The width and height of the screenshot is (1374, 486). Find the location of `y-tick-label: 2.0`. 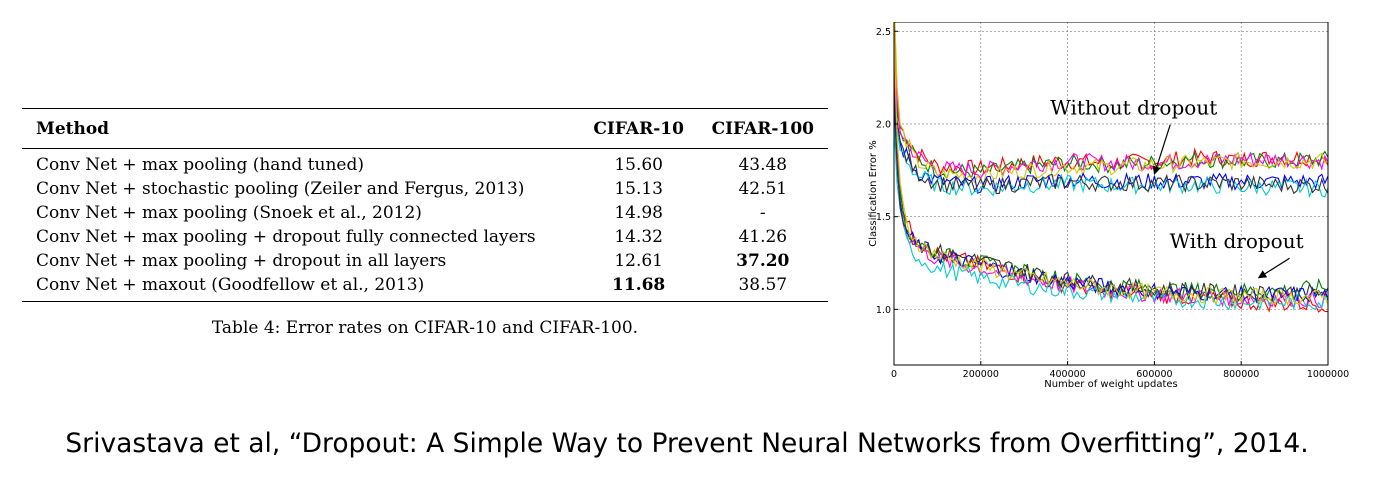

y-tick-label: 2.0 is located at coordinates (883, 124).